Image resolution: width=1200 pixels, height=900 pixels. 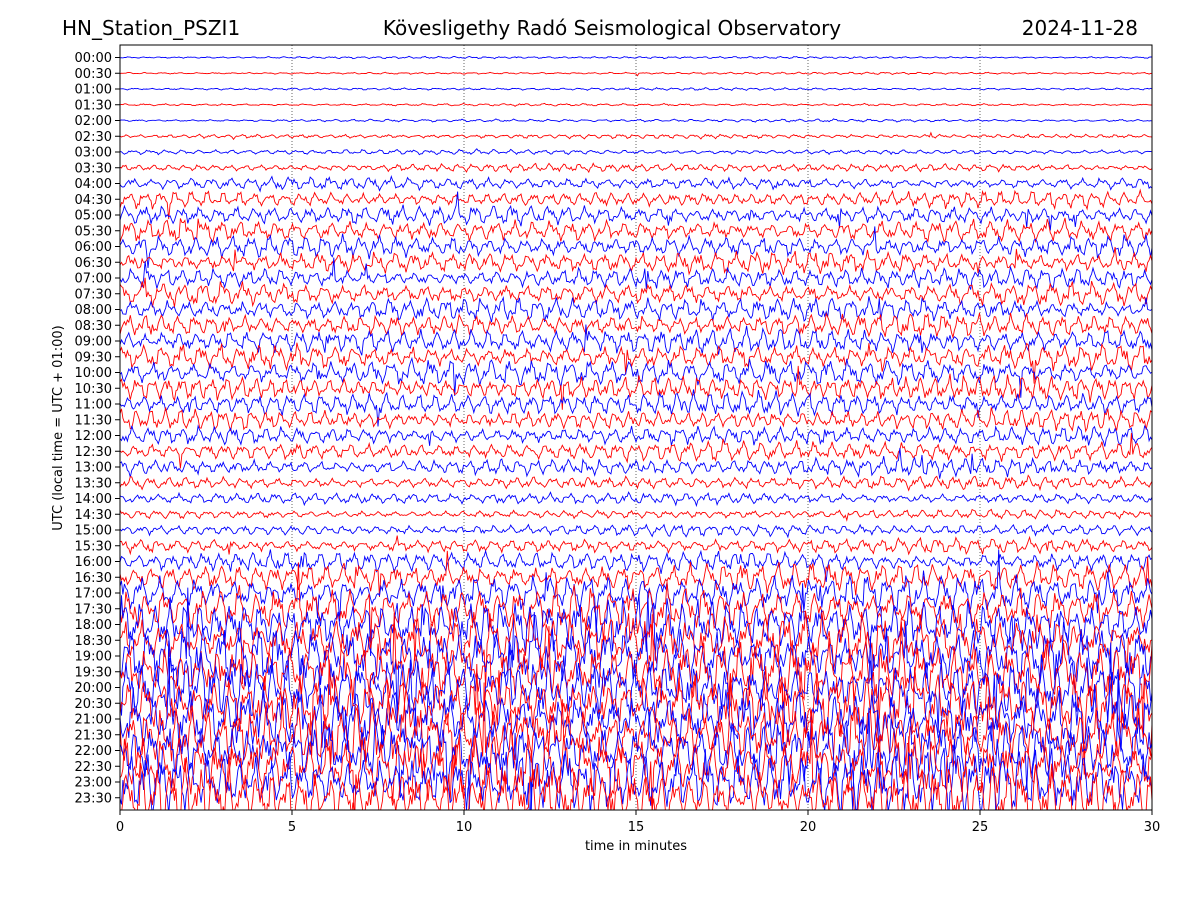 What do you see at coordinates (93, 625) in the screenshot?
I see `y-tick-label: 18:00` at bounding box center [93, 625].